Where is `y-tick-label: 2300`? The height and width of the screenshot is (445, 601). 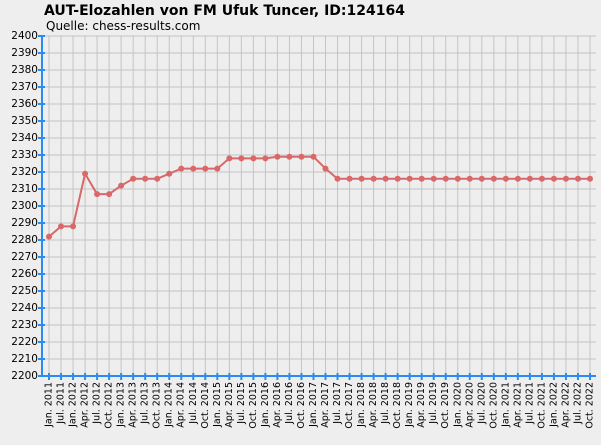 y-tick-label: 2300 is located at coordinates (24, 206).